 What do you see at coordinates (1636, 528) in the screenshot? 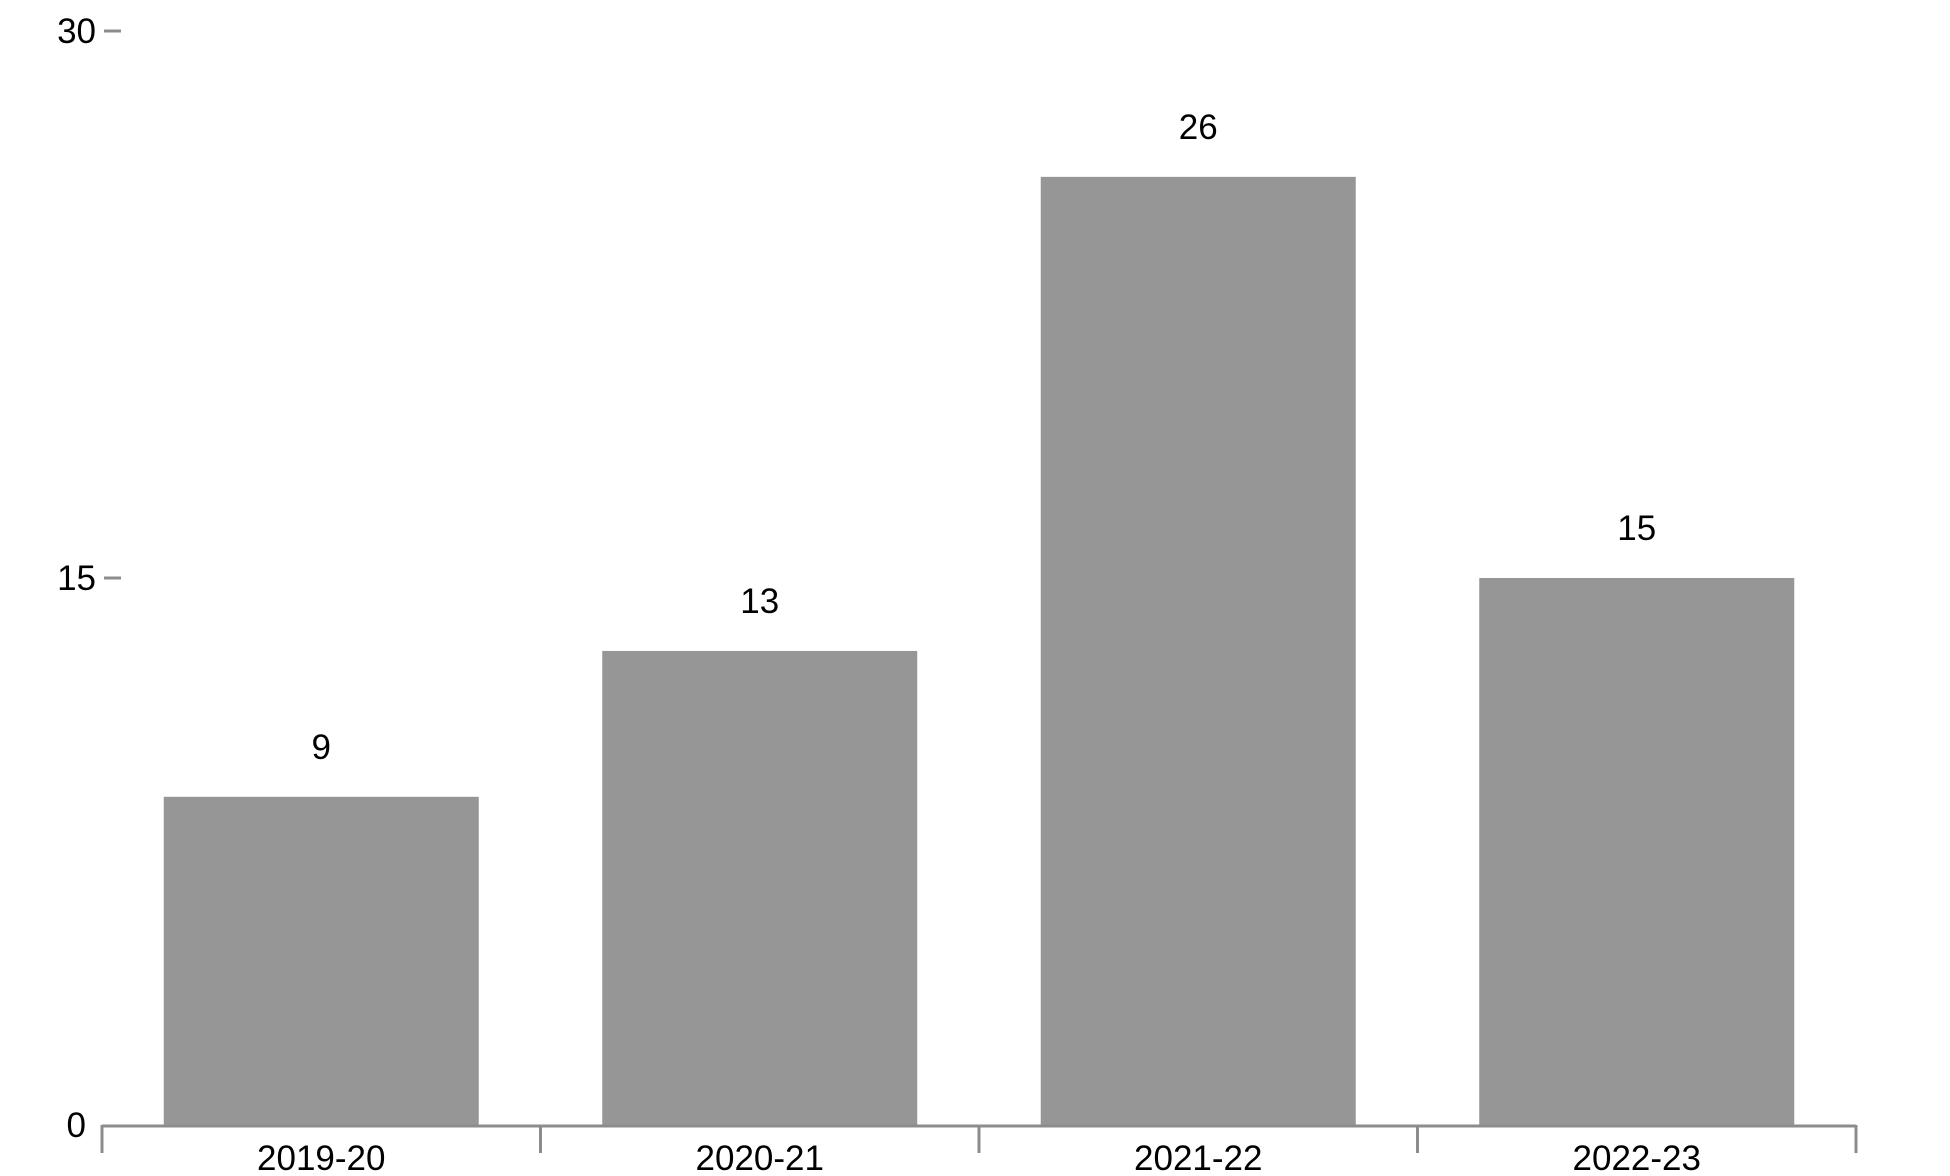
I see `data-label: 15` at bounding box center [1636, 528].